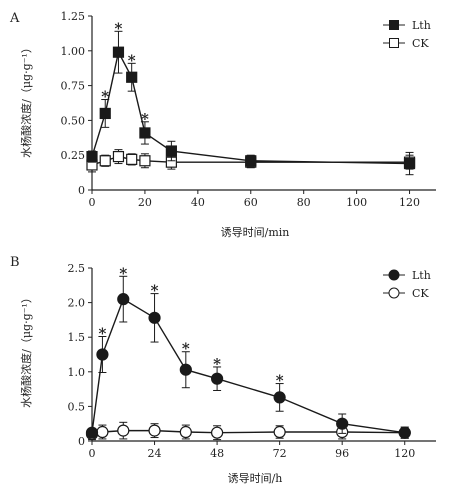 This screenshot has height=488, width=453. I want to click on y-tick-label-a: 1.00, so click(73, 51).